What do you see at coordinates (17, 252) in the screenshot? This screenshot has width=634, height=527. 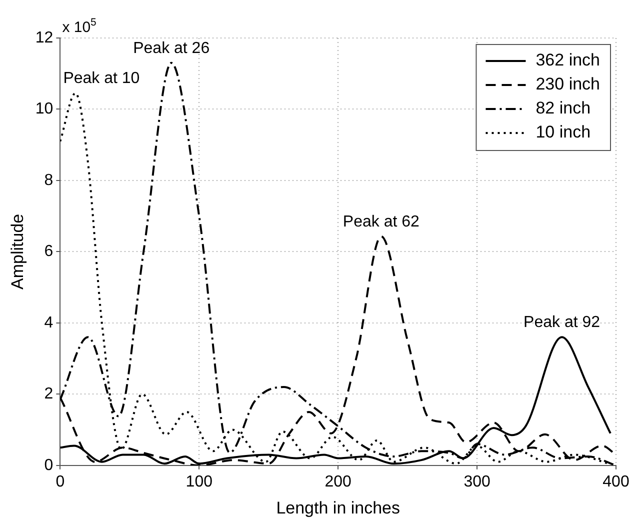 I see `y-axis-title: Amplitude` at bounding box center [17, 252].